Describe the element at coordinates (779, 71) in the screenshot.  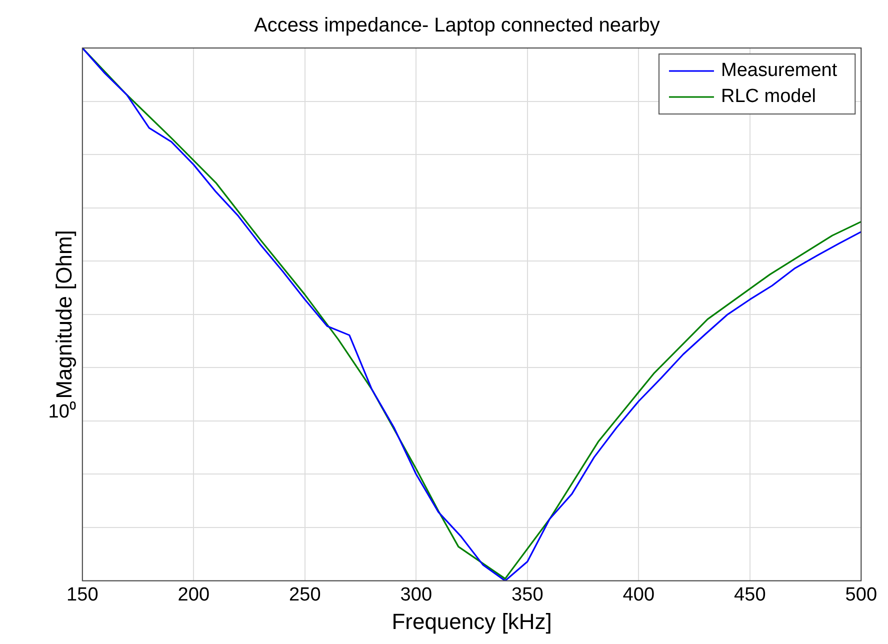
I see `legend-label: Measurement` at that location.